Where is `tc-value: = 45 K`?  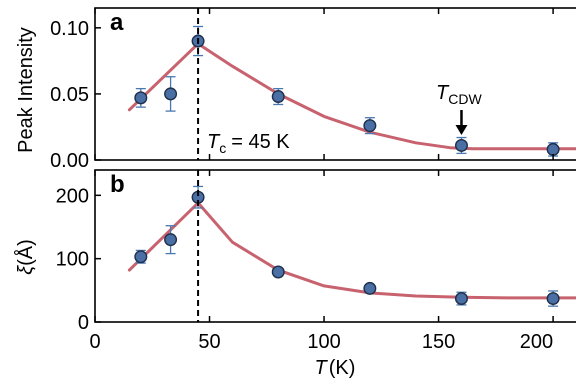
tc-value: = 45 K is located at coordinates (260, 142).